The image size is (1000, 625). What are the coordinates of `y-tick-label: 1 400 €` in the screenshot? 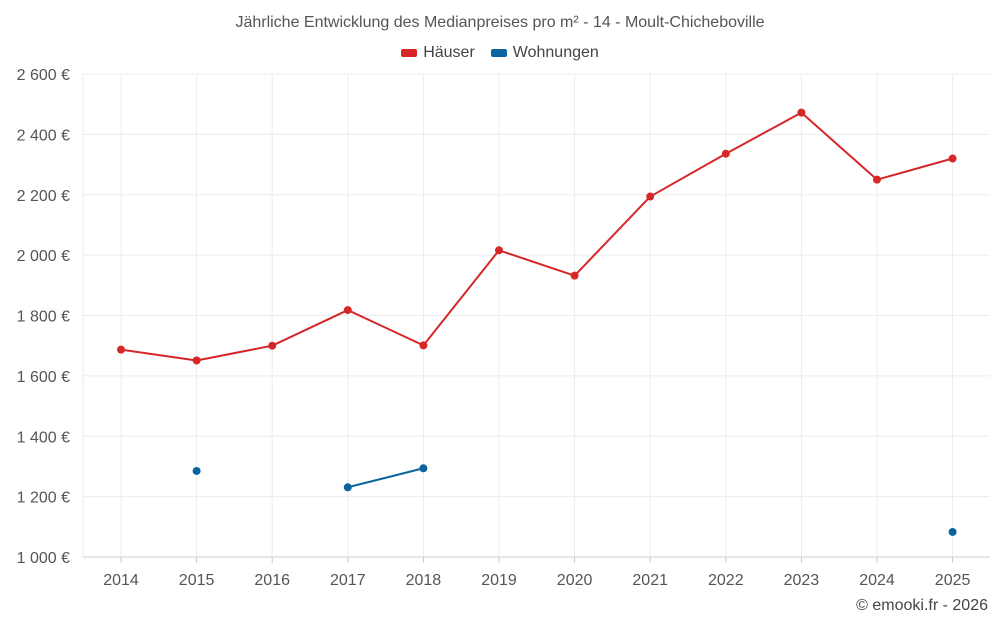 It's located at (43, 437).